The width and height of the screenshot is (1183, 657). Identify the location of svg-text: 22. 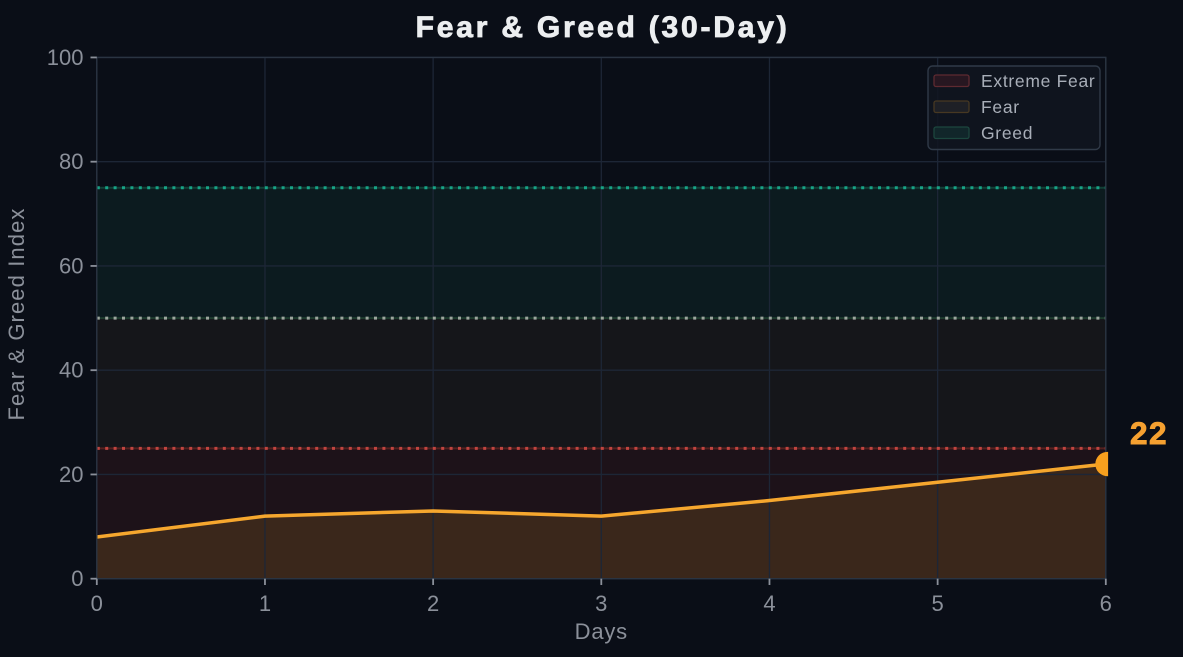
(1149, 433).